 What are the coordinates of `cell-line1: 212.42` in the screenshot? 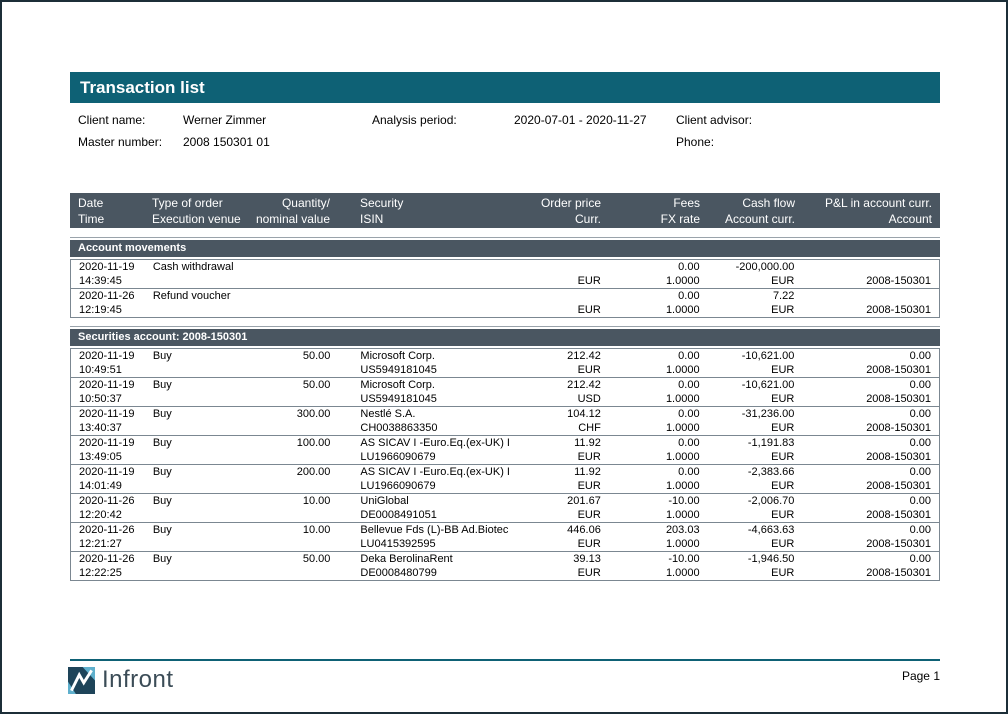 It's located at (584, 356).